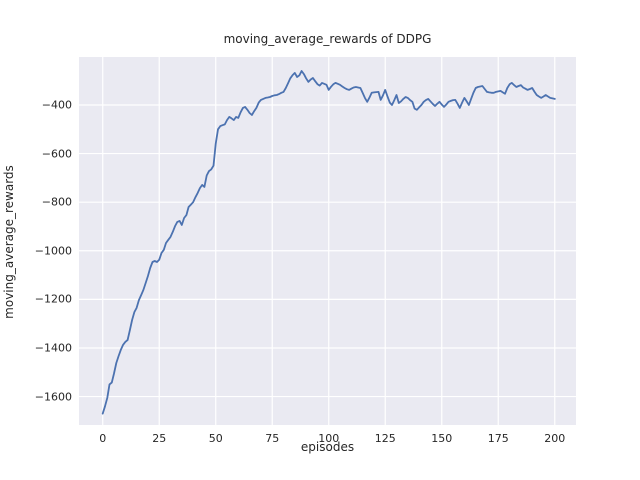  I want to click on x-axis-label: episodes, so click(327, 447).